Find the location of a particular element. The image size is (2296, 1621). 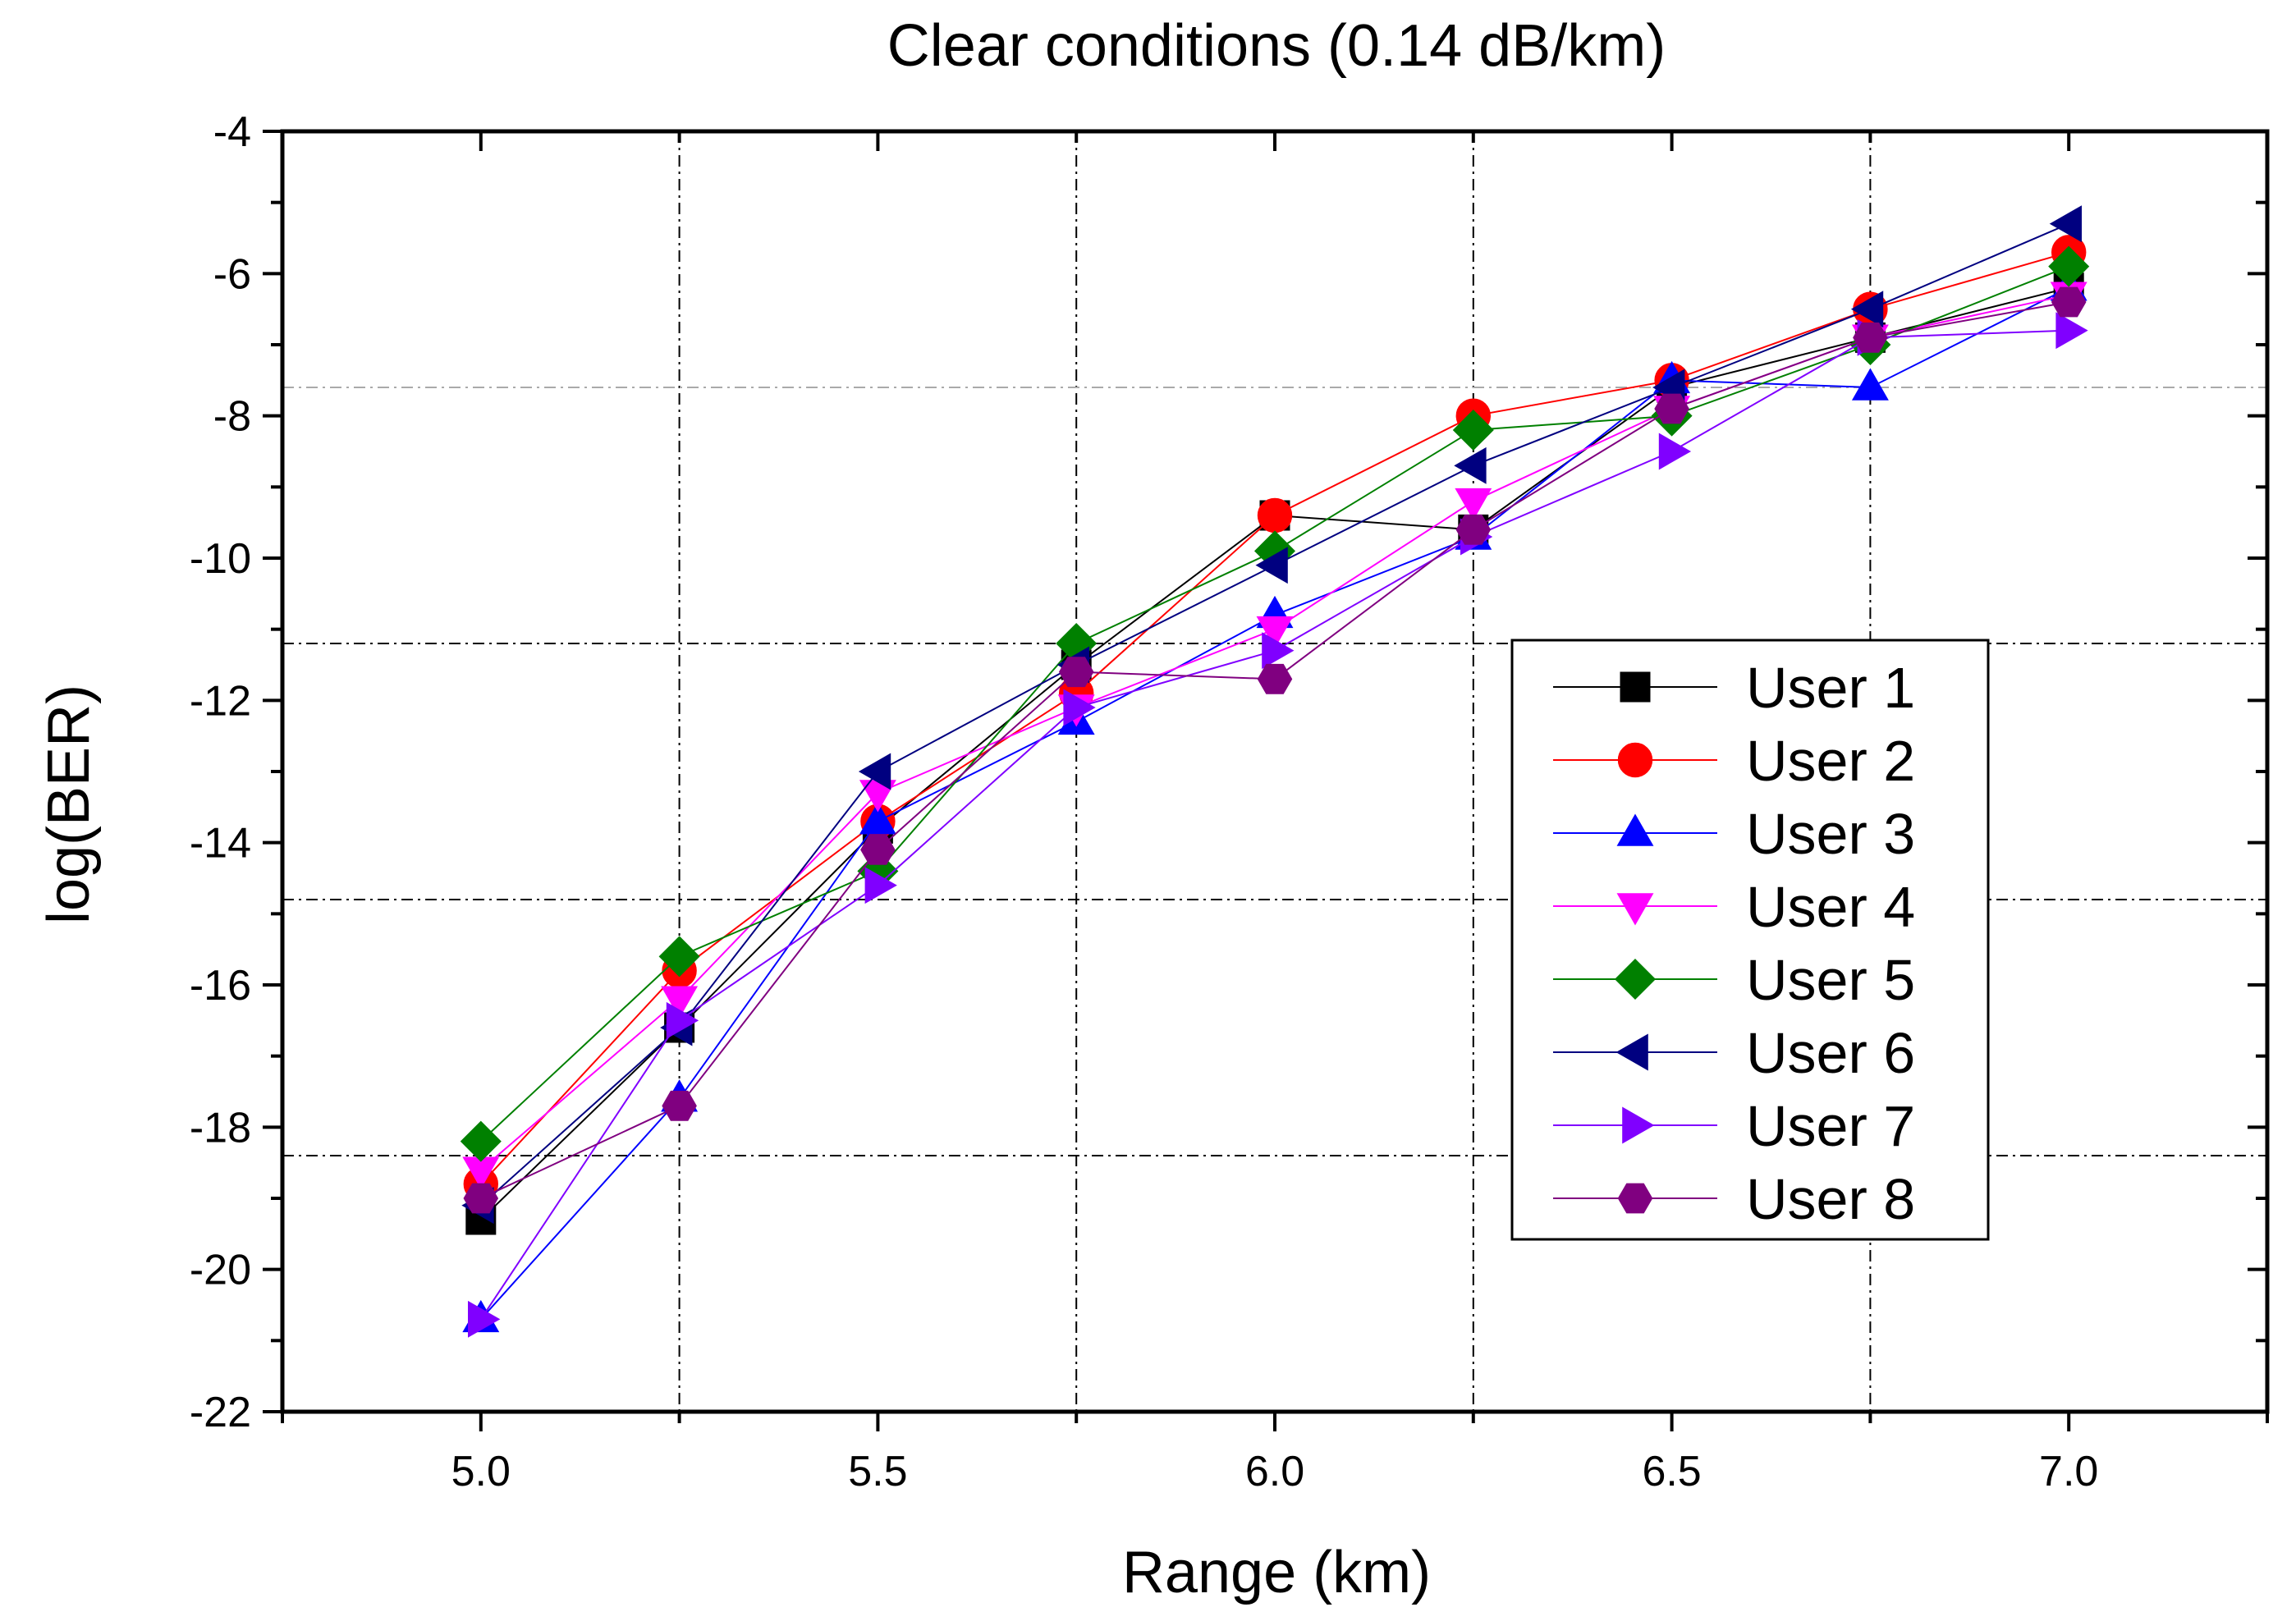

x-axis-label: Range (km) is located at coordinates (1276, 1572).